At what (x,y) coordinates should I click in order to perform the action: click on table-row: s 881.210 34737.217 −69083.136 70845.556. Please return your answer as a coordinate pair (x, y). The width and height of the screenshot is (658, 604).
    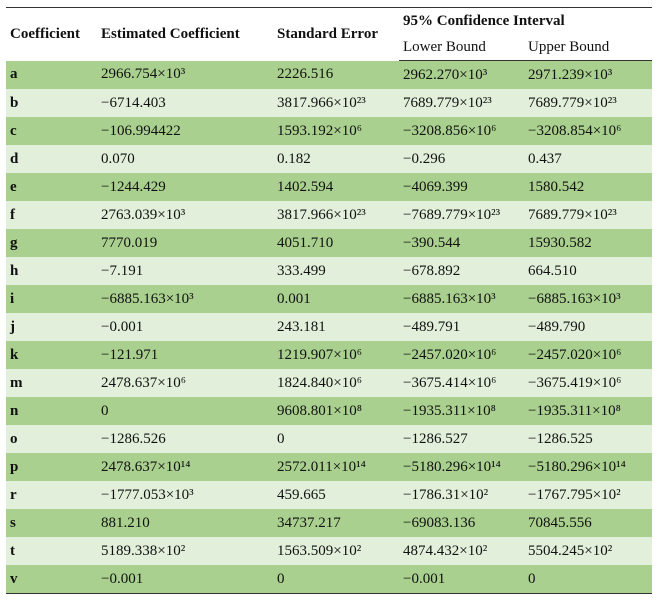
    Looking at the image, I should click on (329, 523).